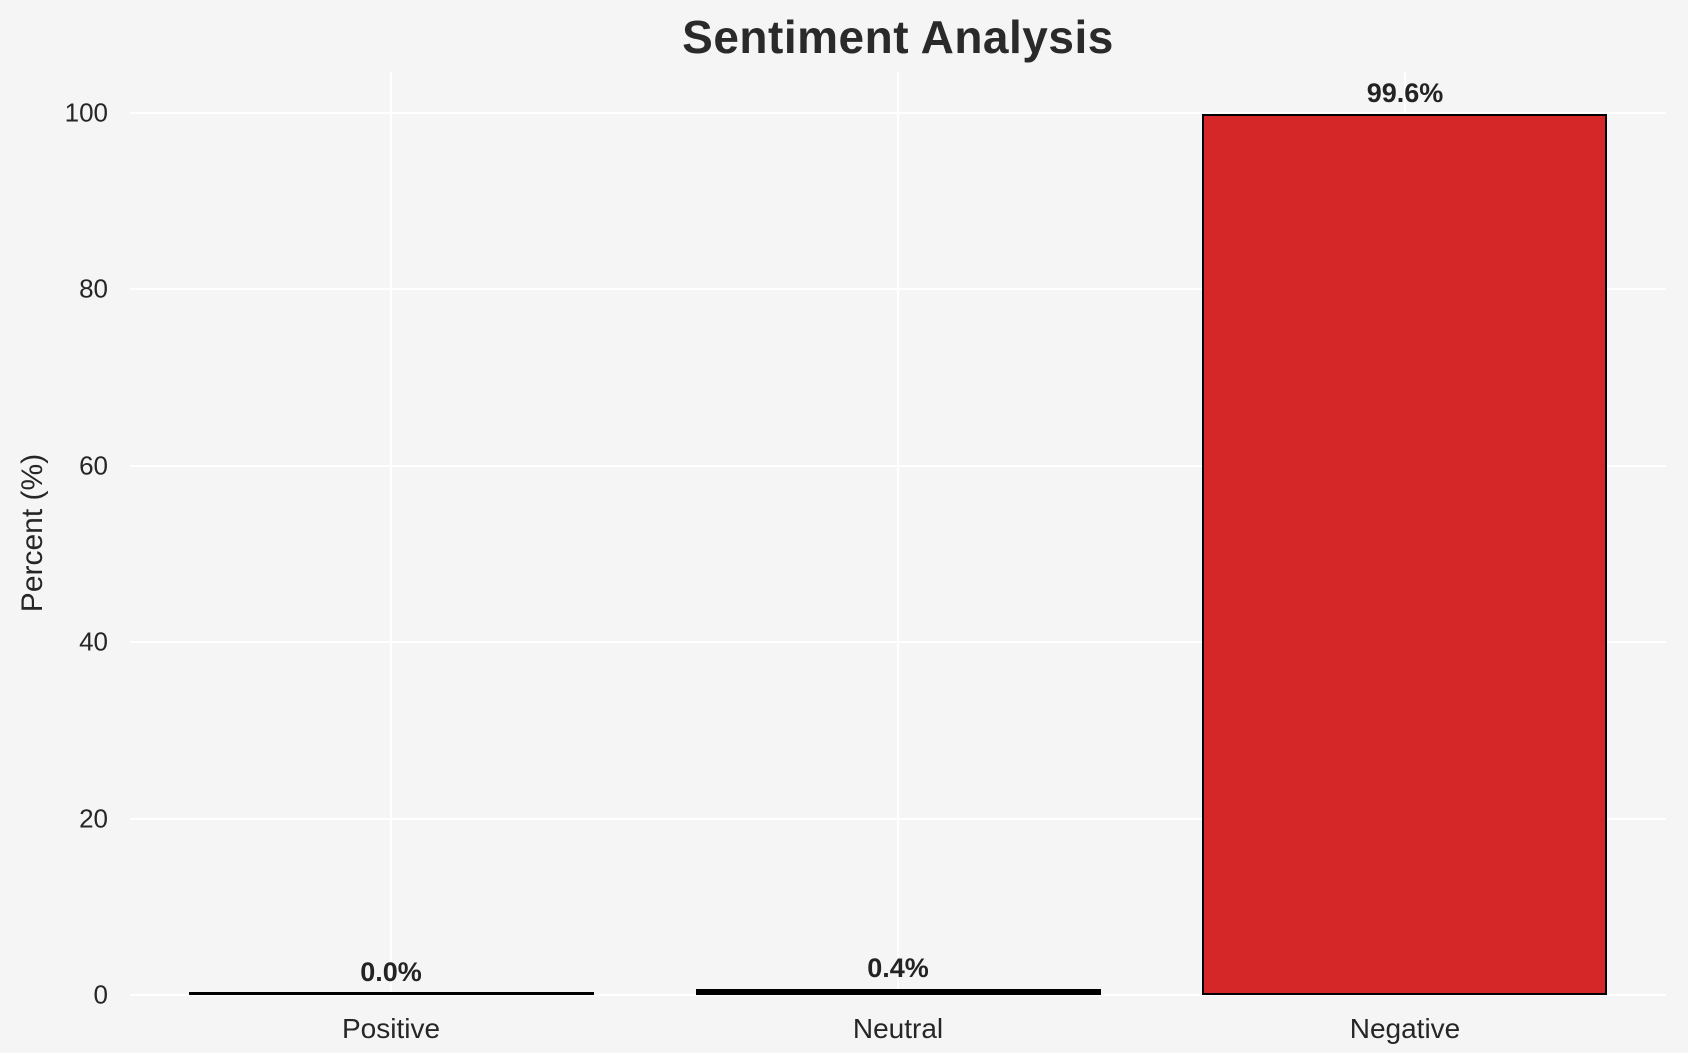  What do you see at coordinates (1405, 1028) in the screenshot?
I see `x-tick-label: Negative` at bounding box center [1405, 1028].